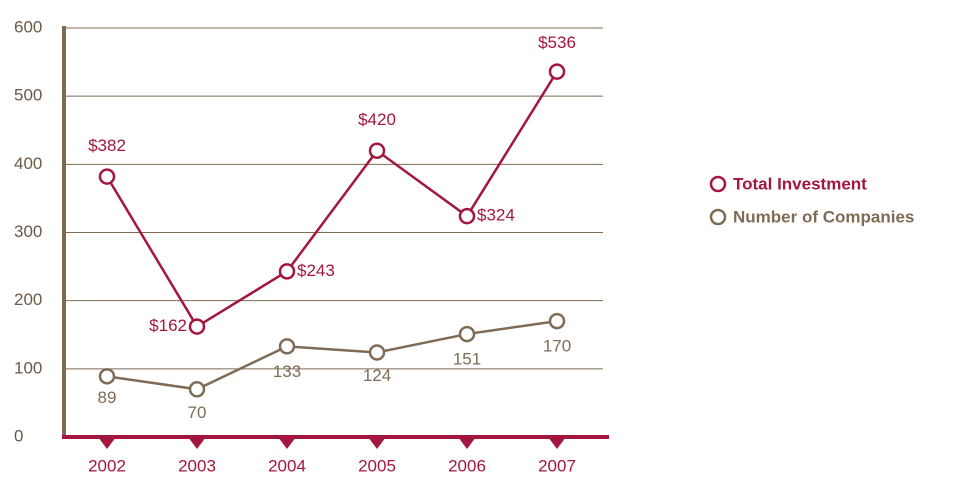 The width and height of the screenshot is (965, 479). What do you see at coordinates (557, 346) in the screenshot?
I see `data-label: 170` at bounding box center [557, 346].